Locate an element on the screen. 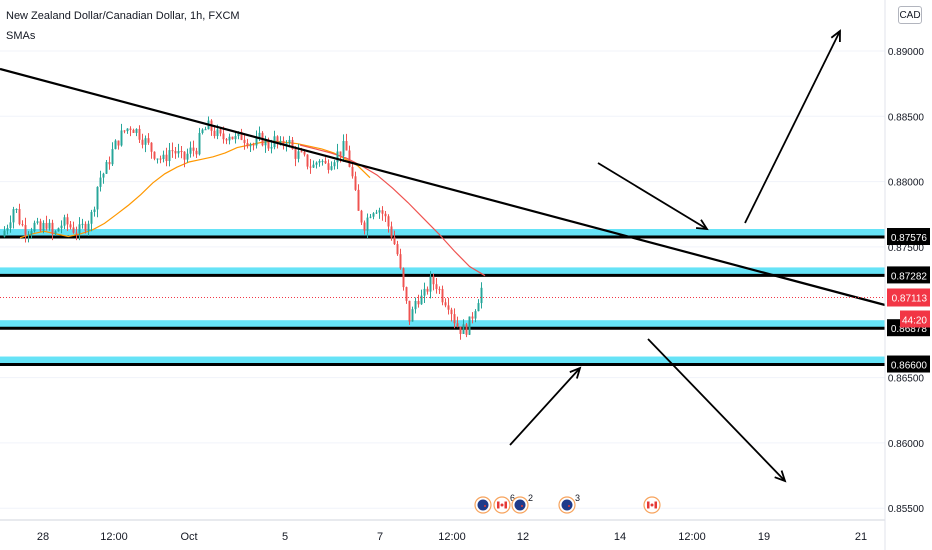 The width and height of the screenshot is (932, 550). x-tick-label: 14 is located at coordinates (620, 537).